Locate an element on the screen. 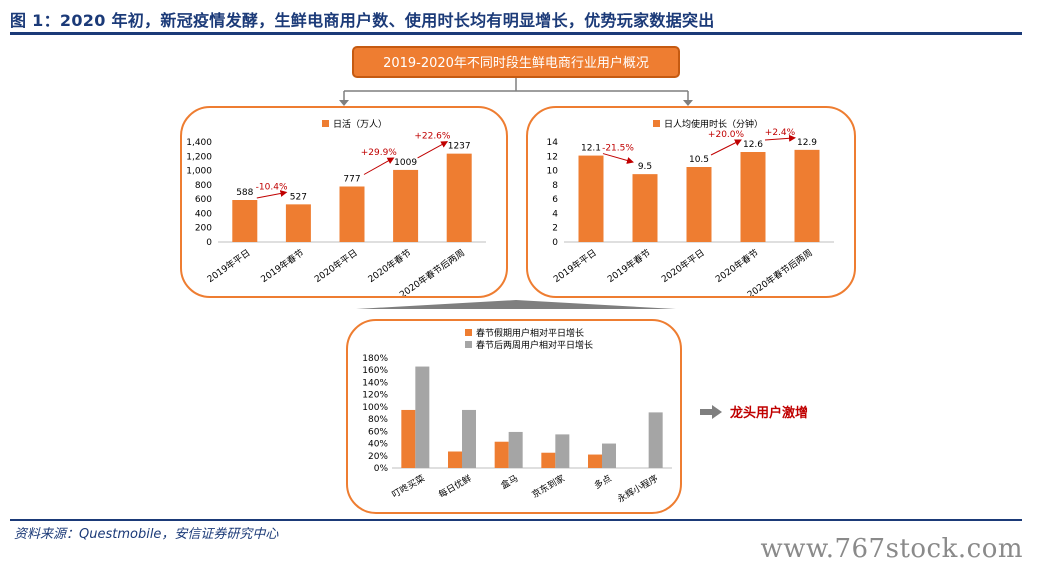 The width and height of the screenshot is (1039, 573). data-label: 12.6 is located at coordinates (753, 145).